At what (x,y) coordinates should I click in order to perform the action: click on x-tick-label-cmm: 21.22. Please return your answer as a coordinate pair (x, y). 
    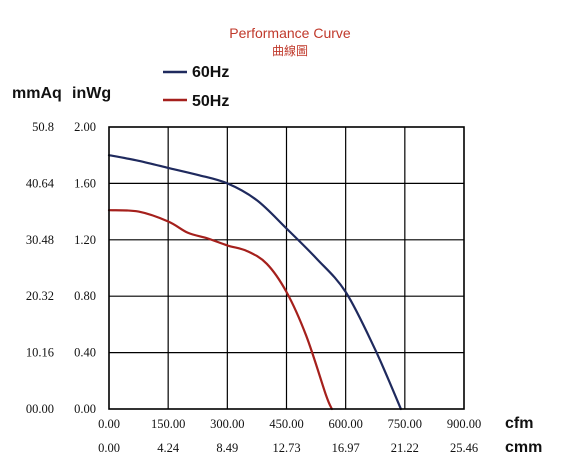
    Looking at the image, I should click on (405, 448).